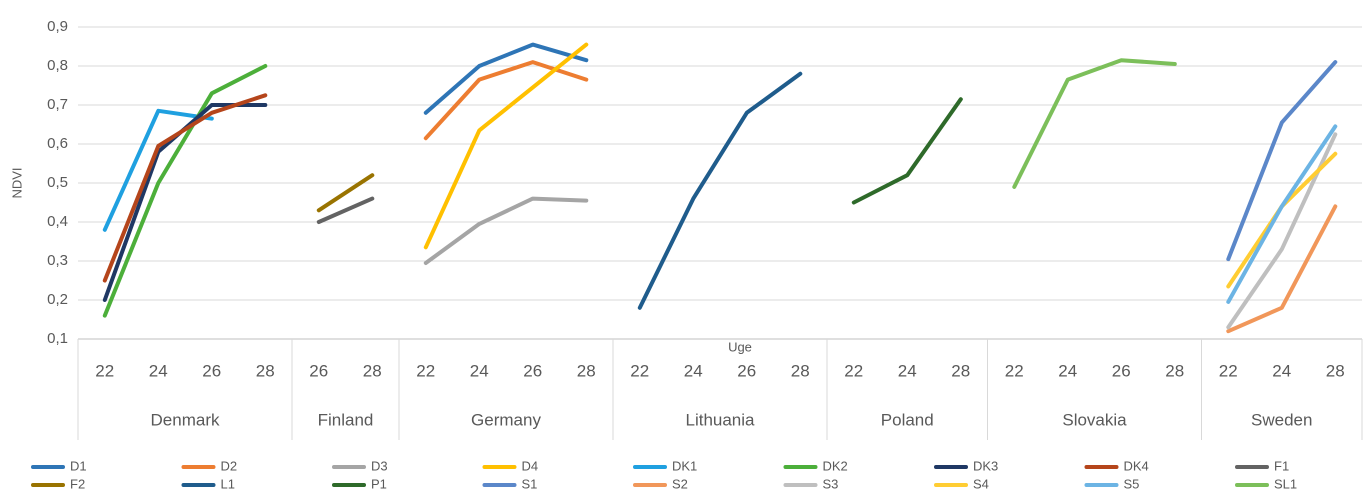  What do you see at coordinates (57, 143) in the screenshot?
I see `y-tick-label: 0,6` at bounding box center [57, 143].